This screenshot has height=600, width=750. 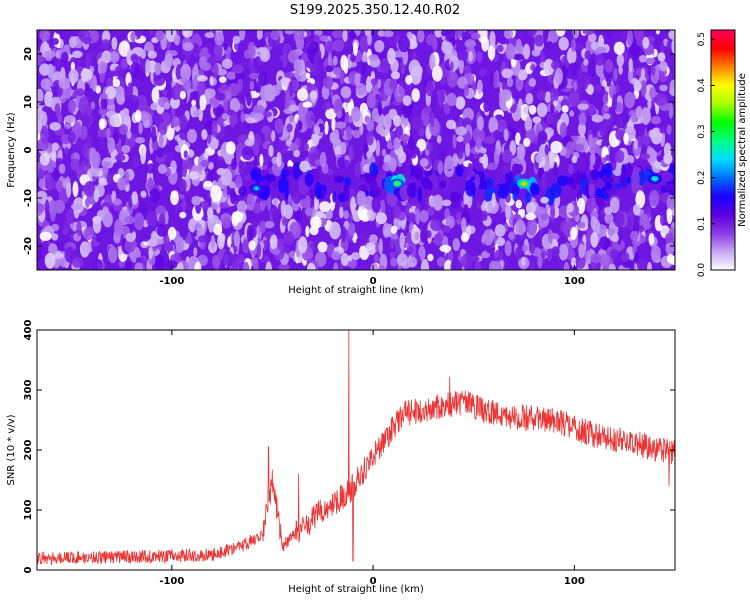 I want to click on snr-y-label: SNR (10 * v/v), so click(x=11, y=449).